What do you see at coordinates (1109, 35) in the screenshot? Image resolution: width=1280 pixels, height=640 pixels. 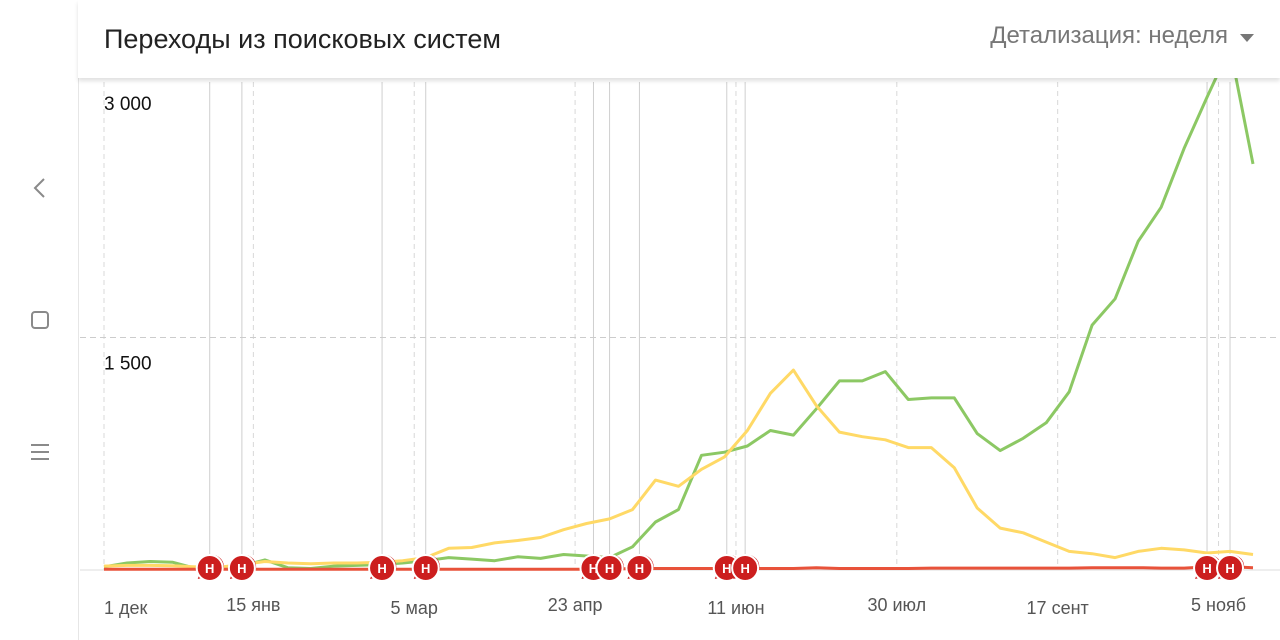 I see `detail-label: Детализация: неделя` at bounding box center [1109, 35].